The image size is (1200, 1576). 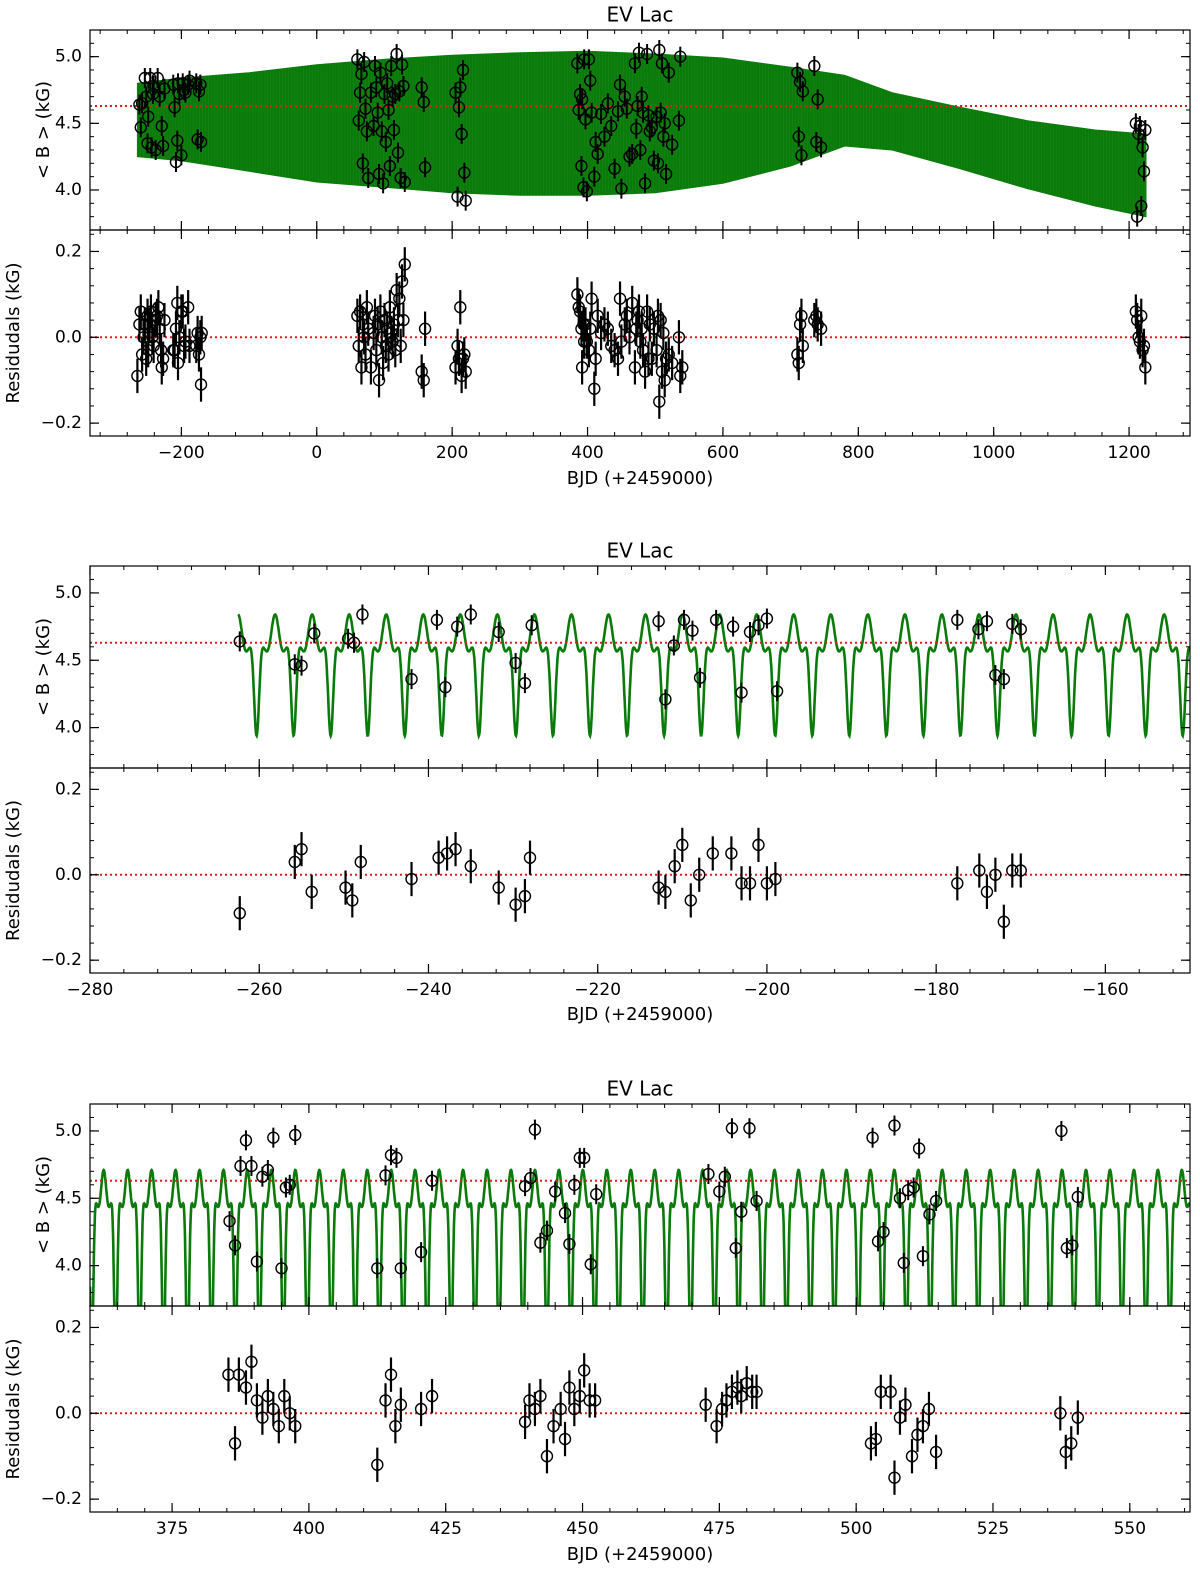 I want to click on x-tick-label: 425, so click(x=445, y=1529).